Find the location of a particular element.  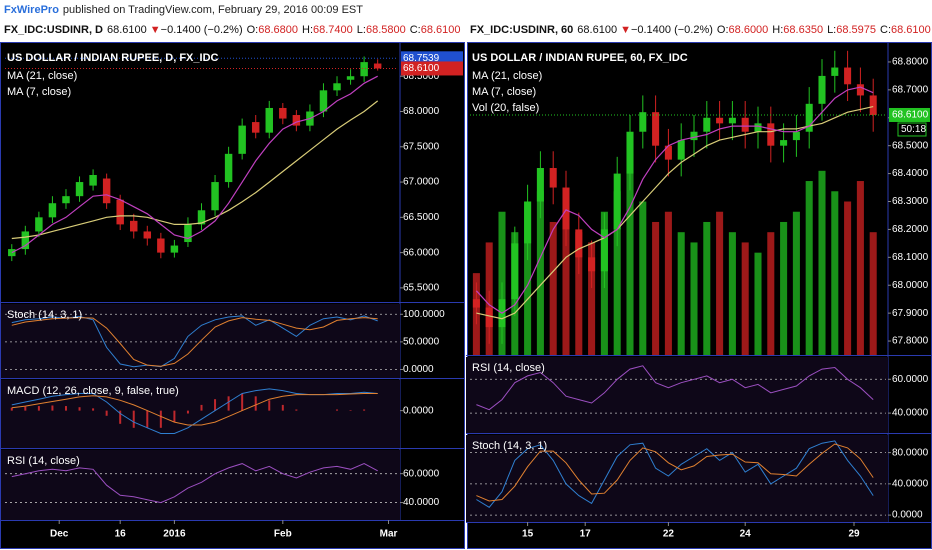

x-tick-label: 17 is located at coordinates (586, 534).